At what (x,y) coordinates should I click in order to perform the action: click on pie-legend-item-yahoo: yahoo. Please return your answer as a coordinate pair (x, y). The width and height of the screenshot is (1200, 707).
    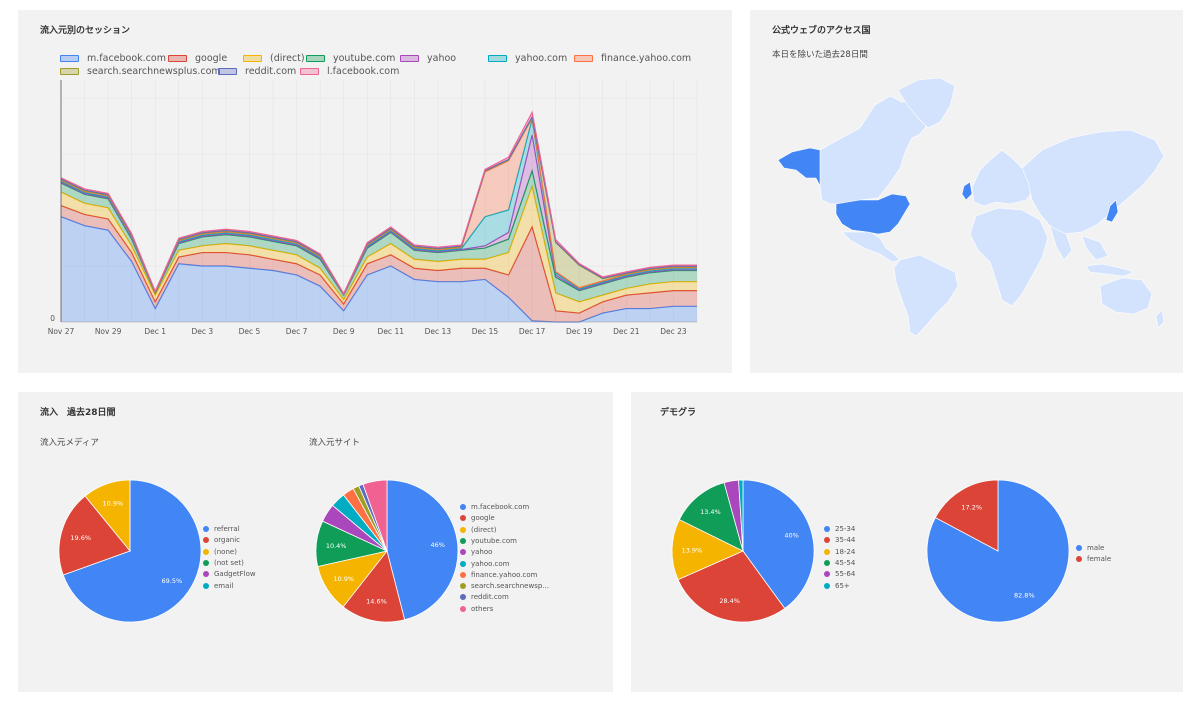
    Looking at the image, I should click on (476, 552).